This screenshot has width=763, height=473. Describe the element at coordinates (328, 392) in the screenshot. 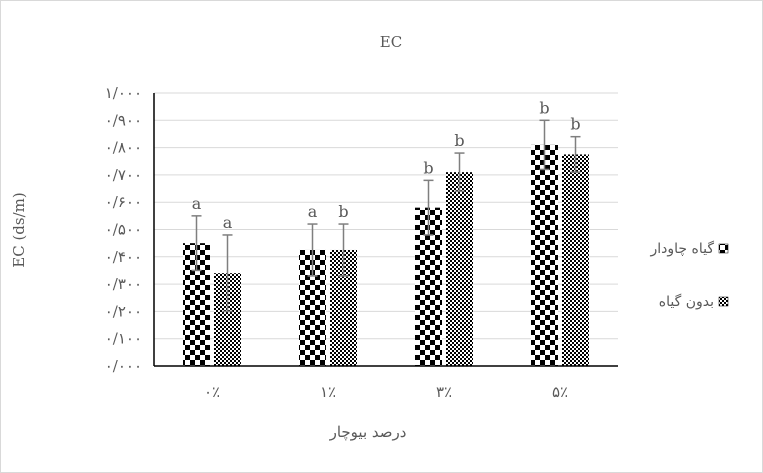

I see `x-tick-label: ۱٪` at that location.